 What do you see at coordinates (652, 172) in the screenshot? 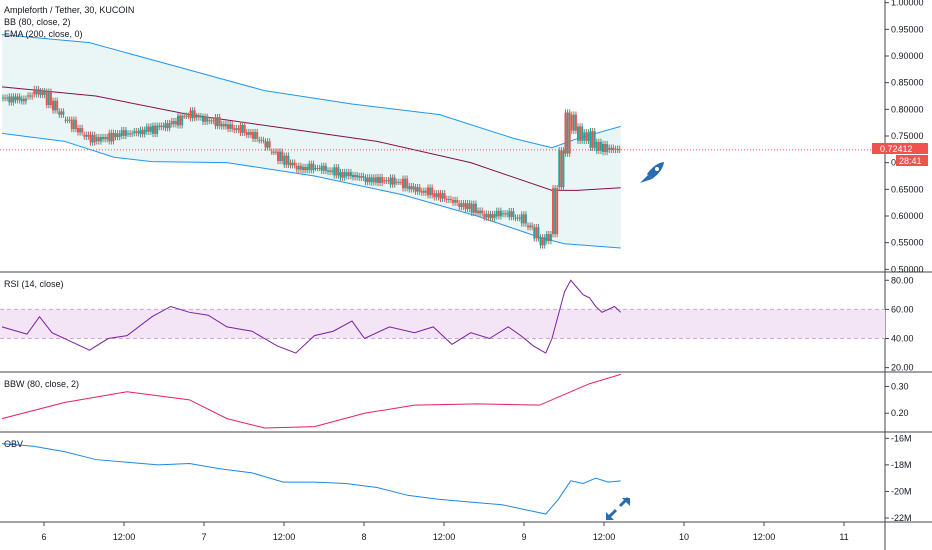
I see `rocket-icon` at bounding box center [652, 172].